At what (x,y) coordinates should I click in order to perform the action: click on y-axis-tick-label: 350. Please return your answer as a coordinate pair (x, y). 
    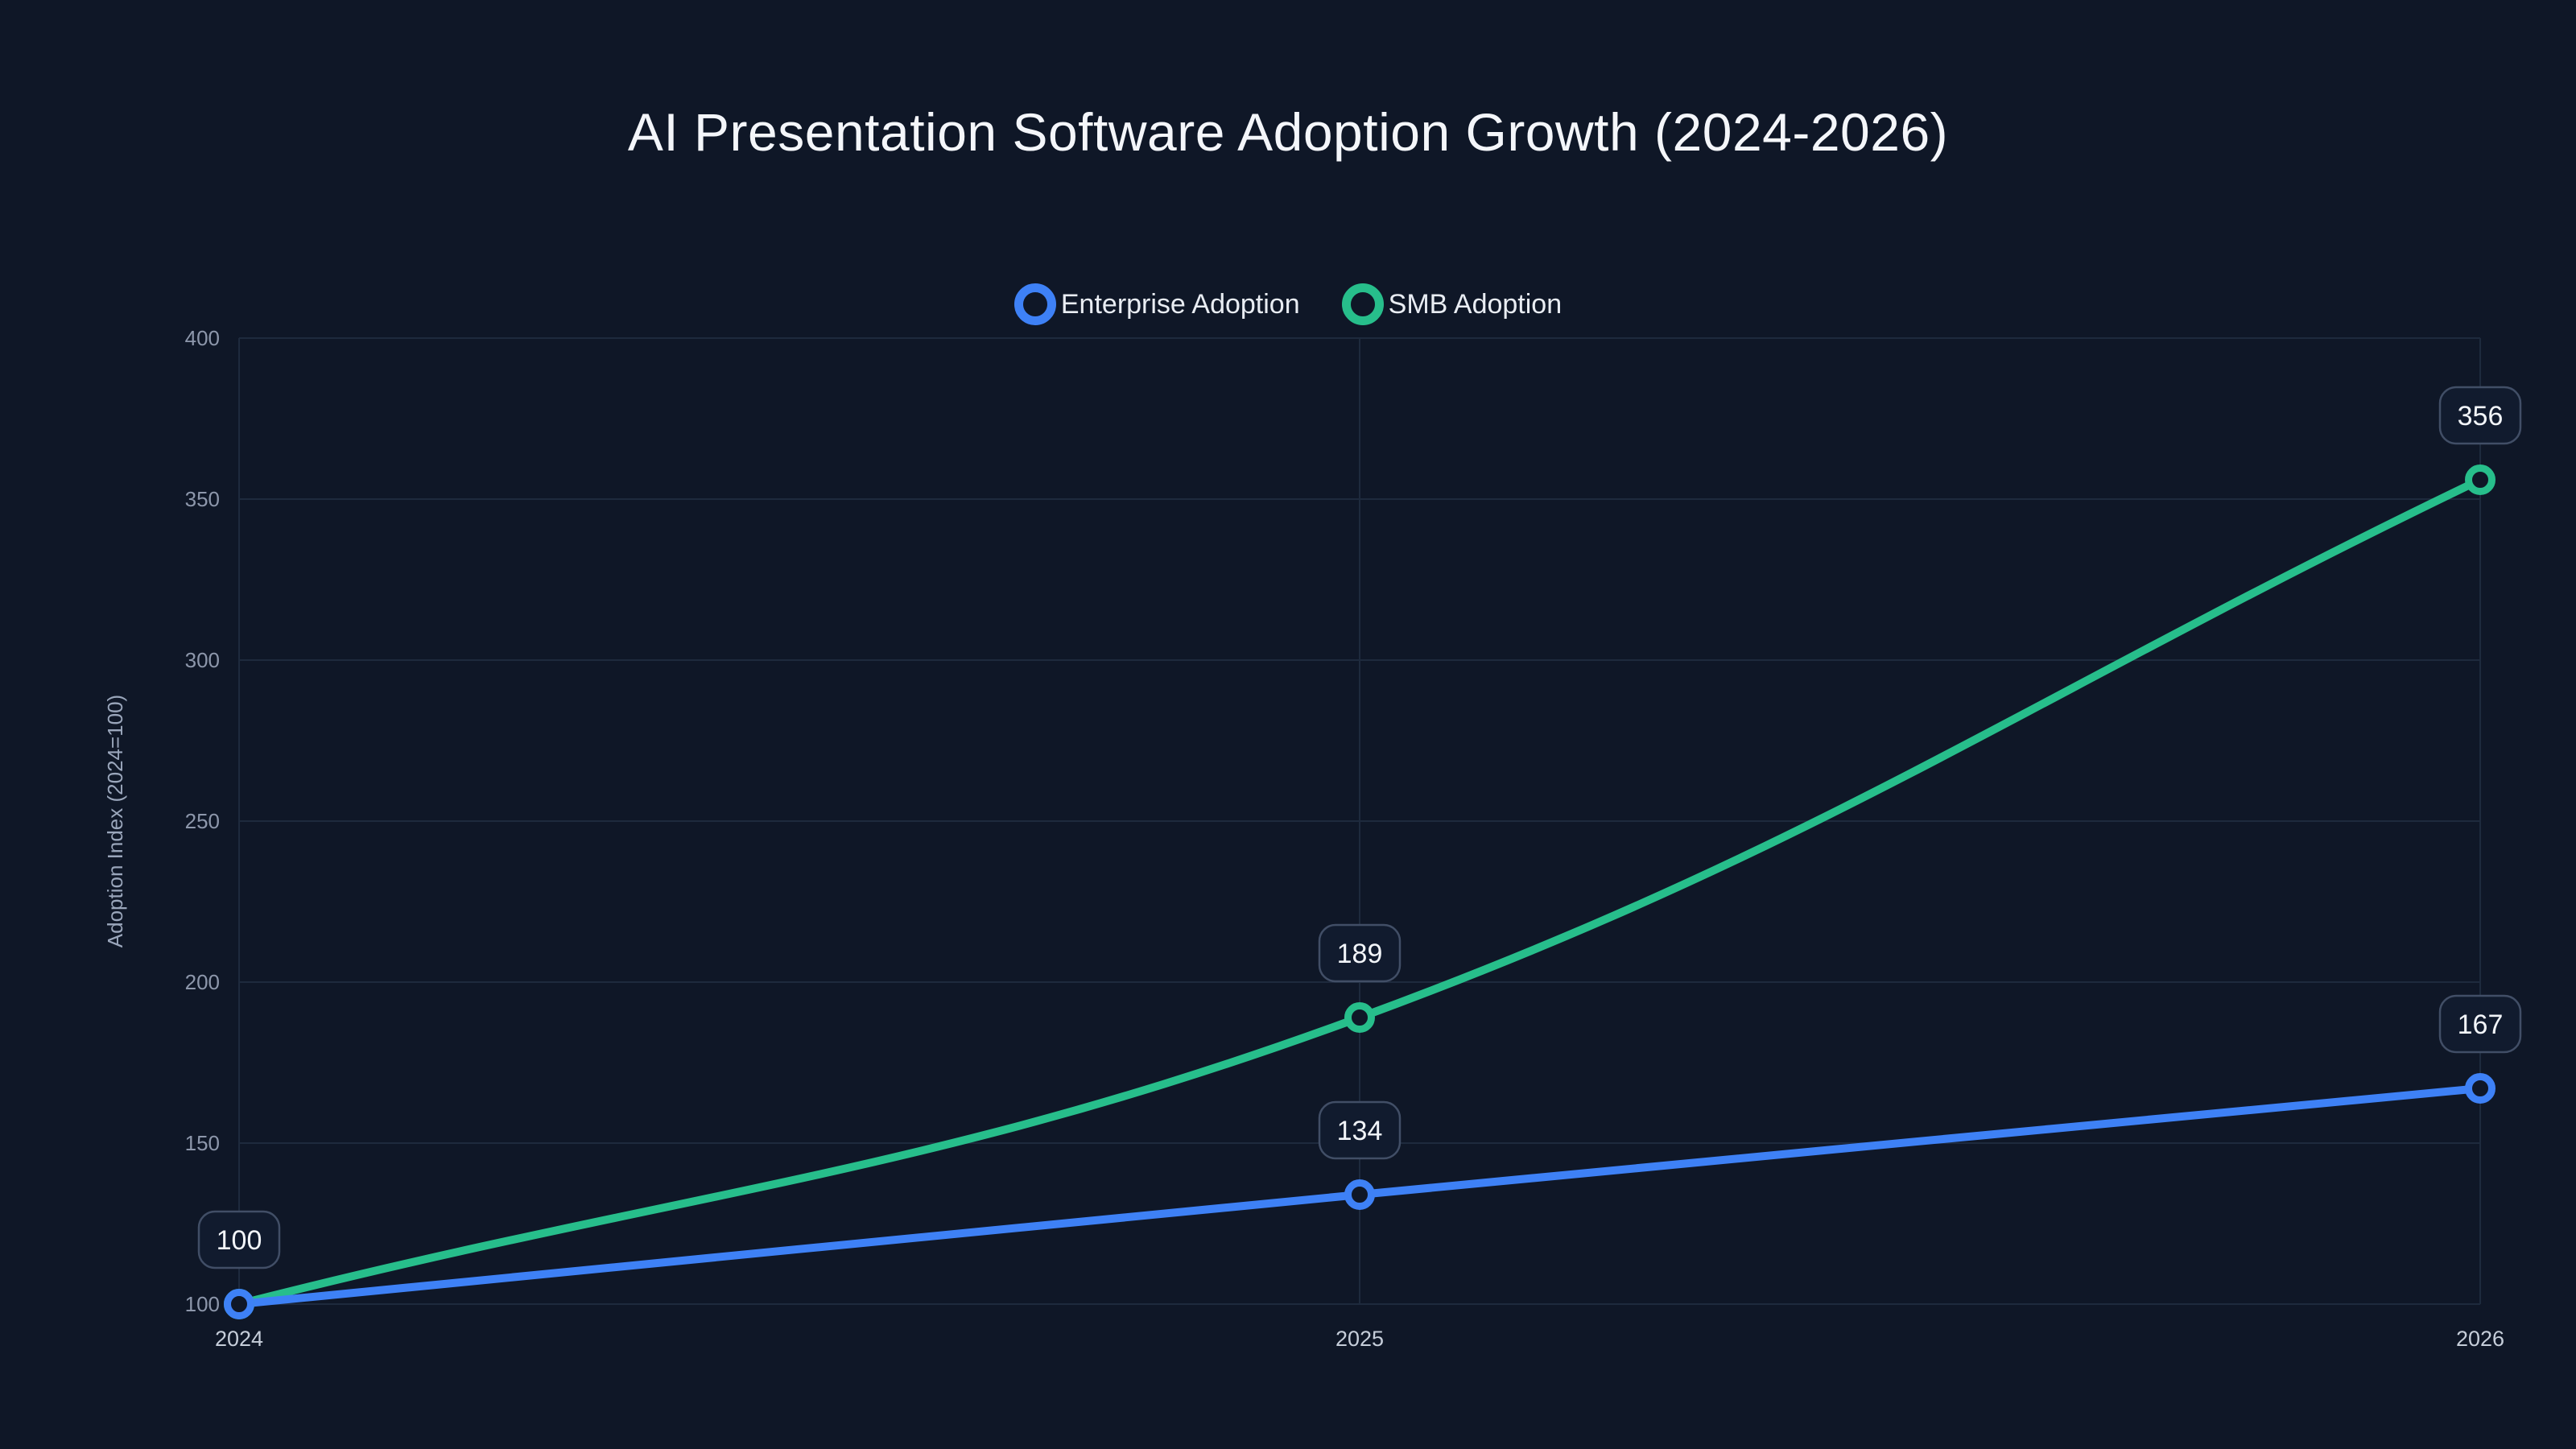
    Looking at the image, I should click on (202, 499).